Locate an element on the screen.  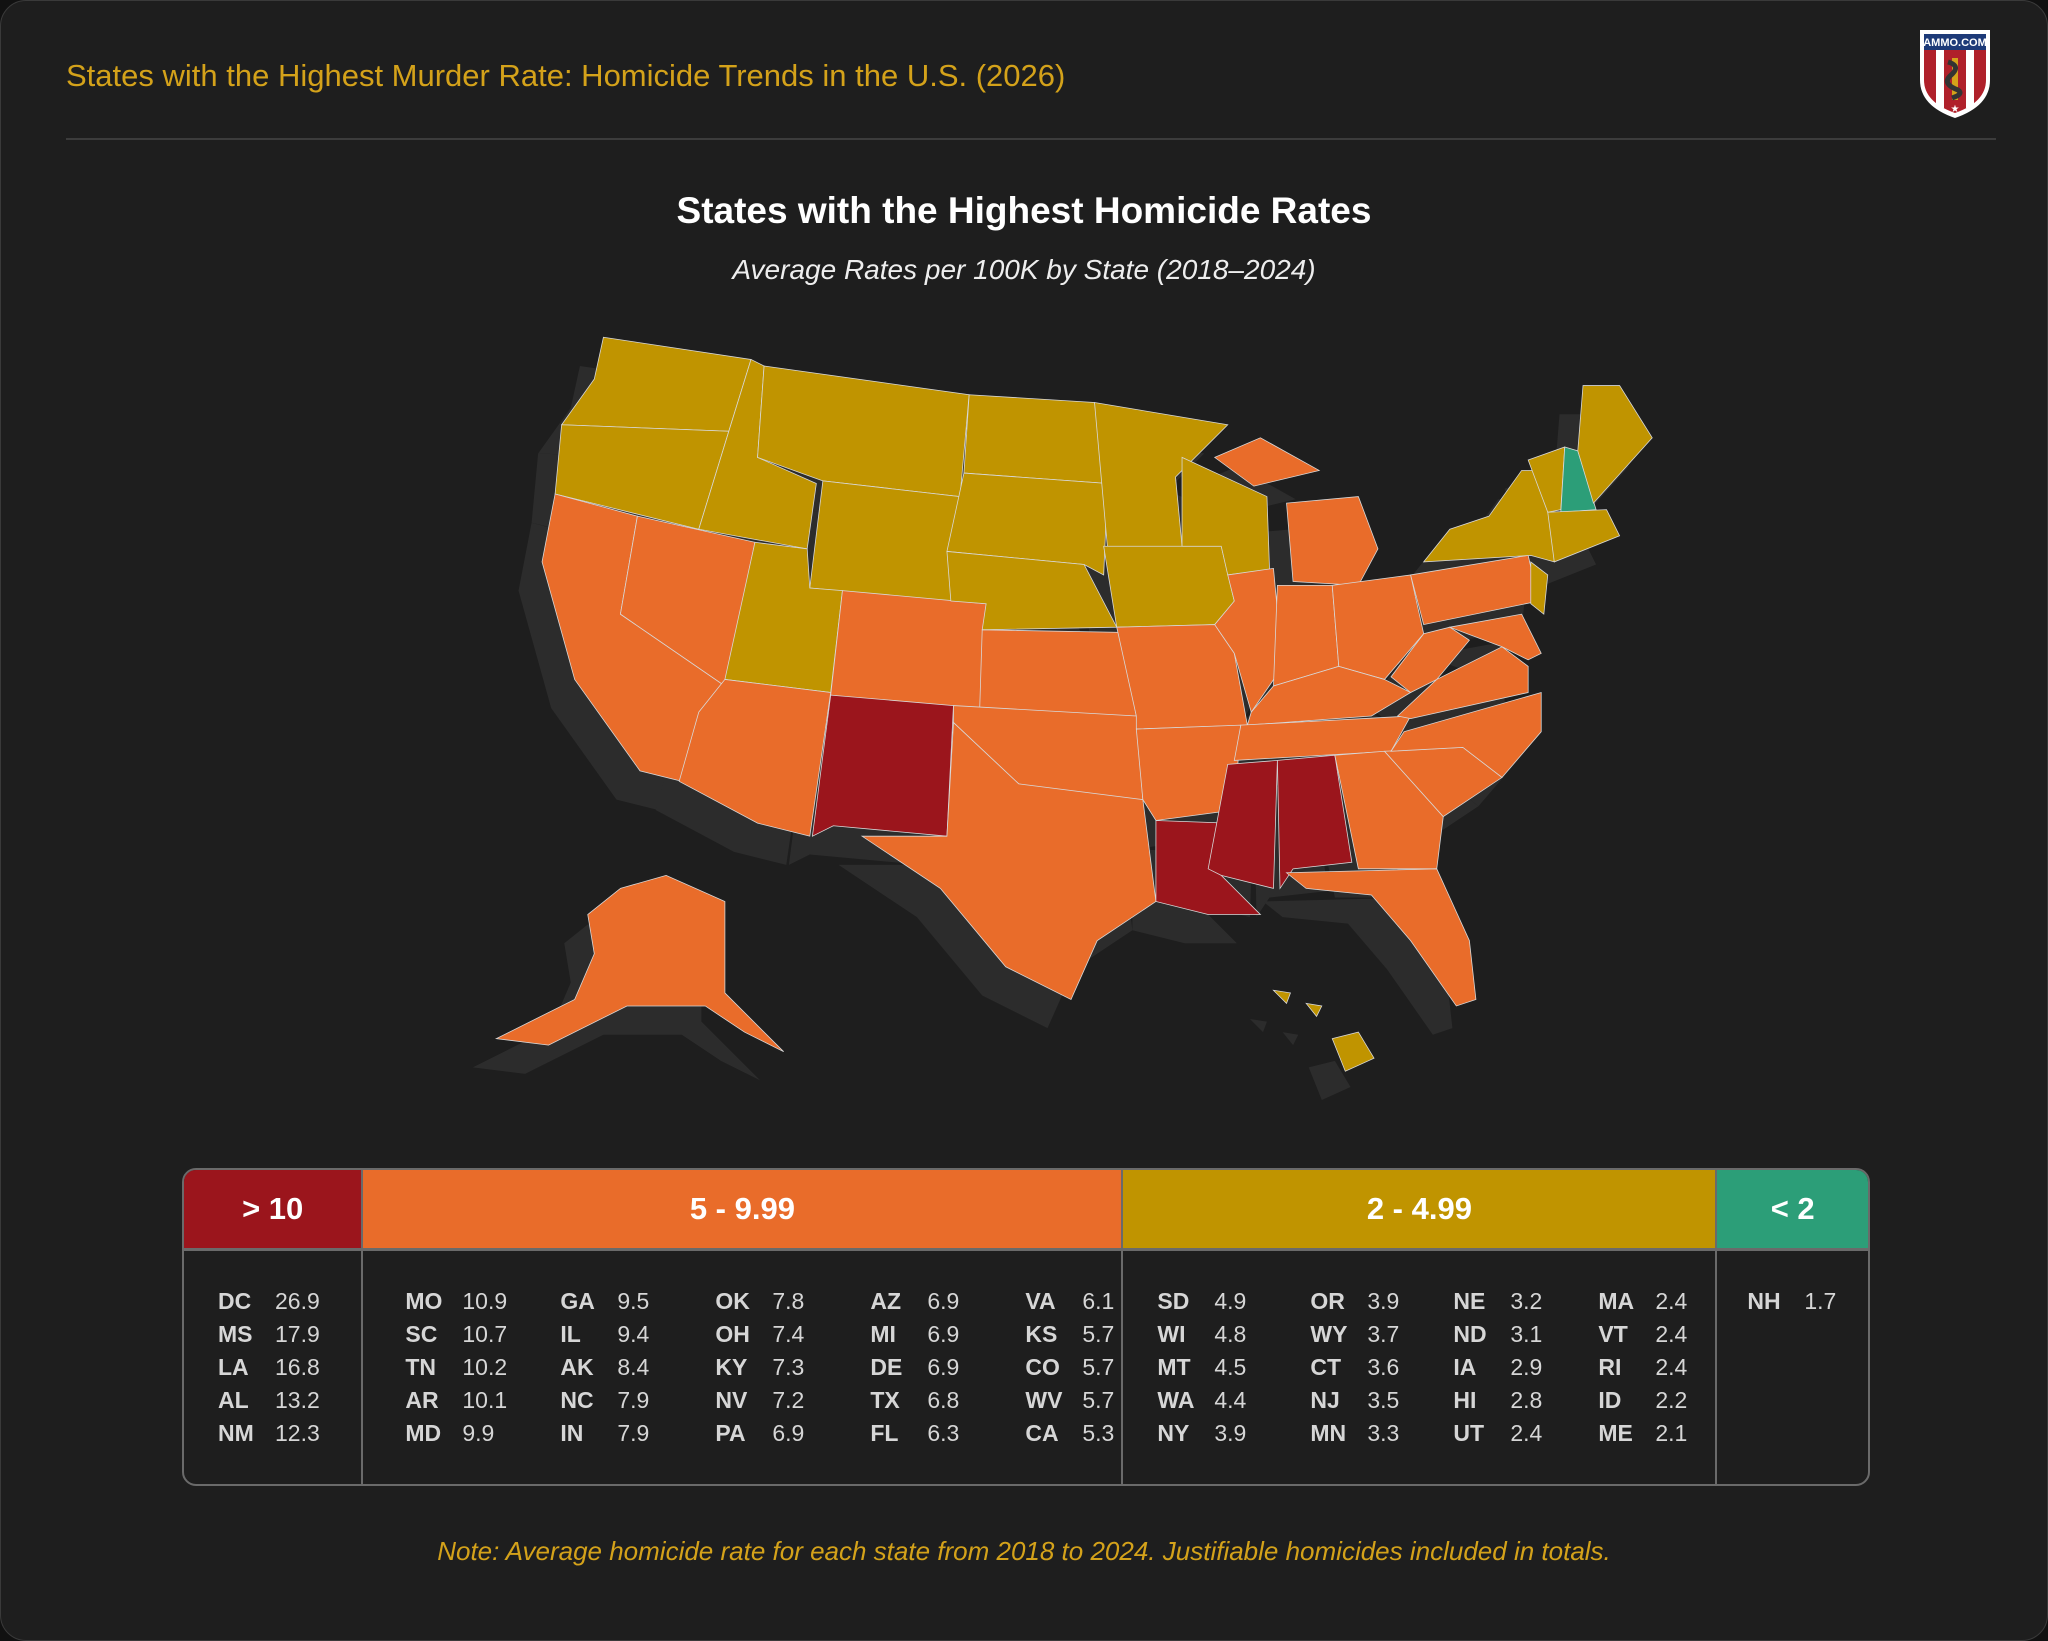
svg-text: AMMO.COM is located at coordinates (1955, 43).